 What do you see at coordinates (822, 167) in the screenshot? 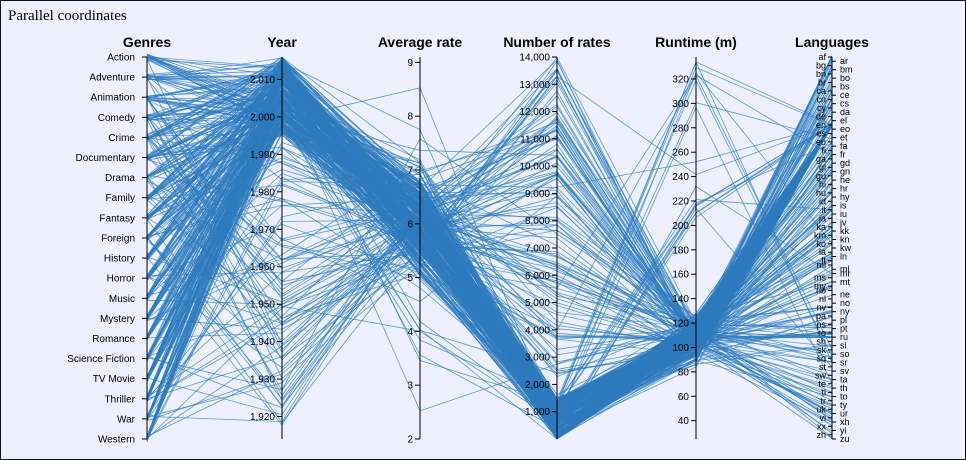
I see `language-label-gl: gl` at bounding box center [822, 167].